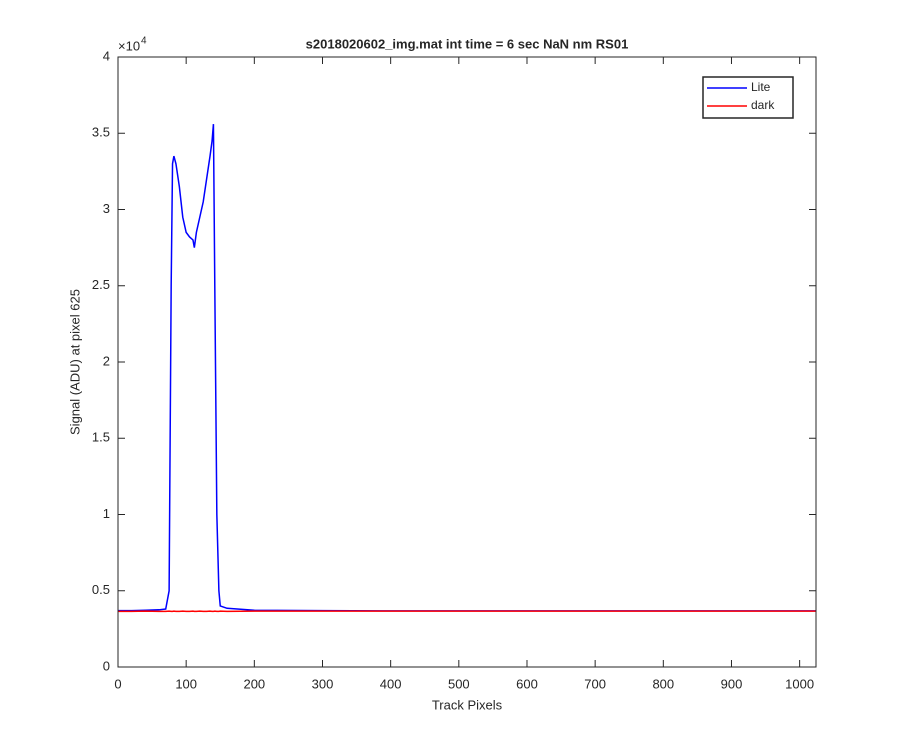 The height and width of the screenshot is (750, 900). What do you see at coordinates (101, 589) in the screenshot?
I see `y-tick-label: 0.5` at bounding box center [101, 589].